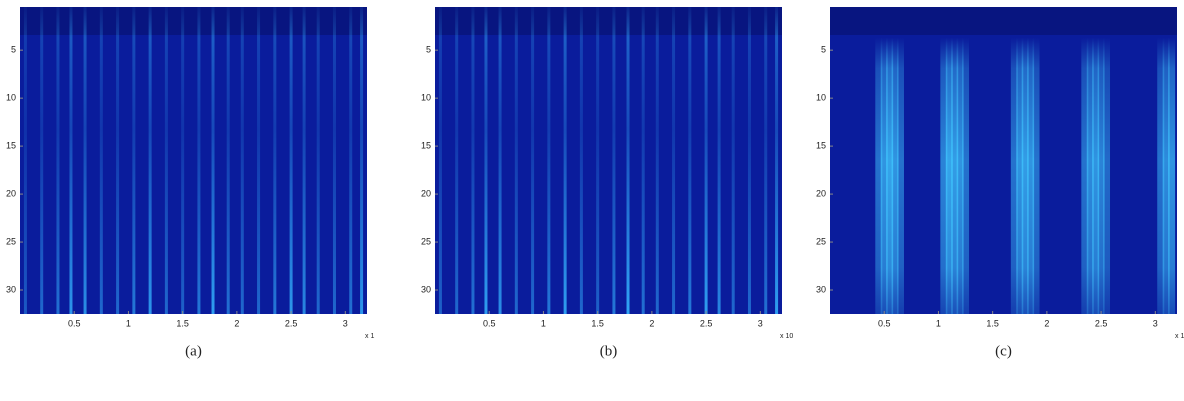 The height and width of the screenshot is (401, 1184). What do you see at coordinates (1003, 351) in the screenshot?
I see `caption: (c)` at bounding box center [1003, 351].